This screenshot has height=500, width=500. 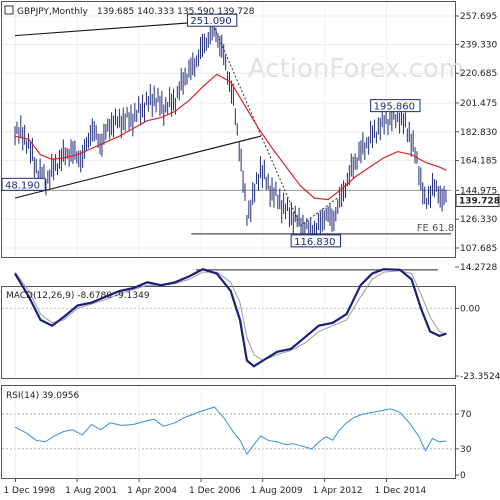 I want to click on current-price-marker, so click(x=477, y=200).